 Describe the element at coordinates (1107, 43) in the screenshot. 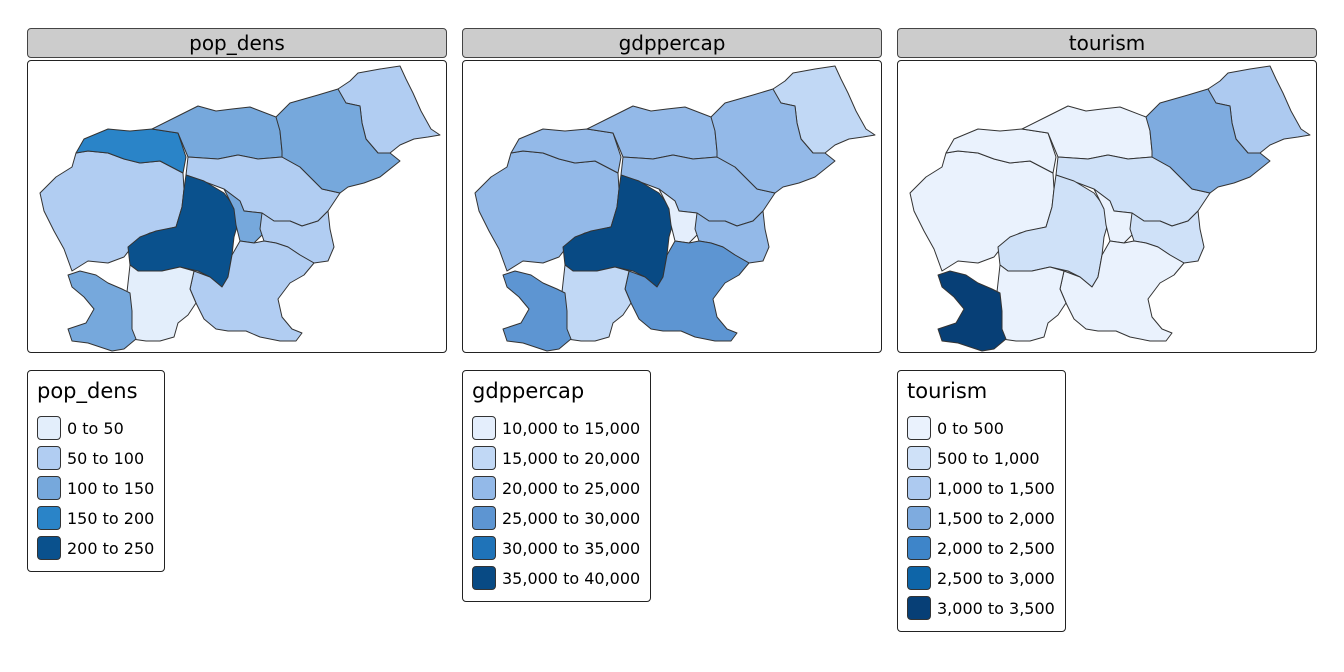

I see `facet-strip-title: tourism` at that location.